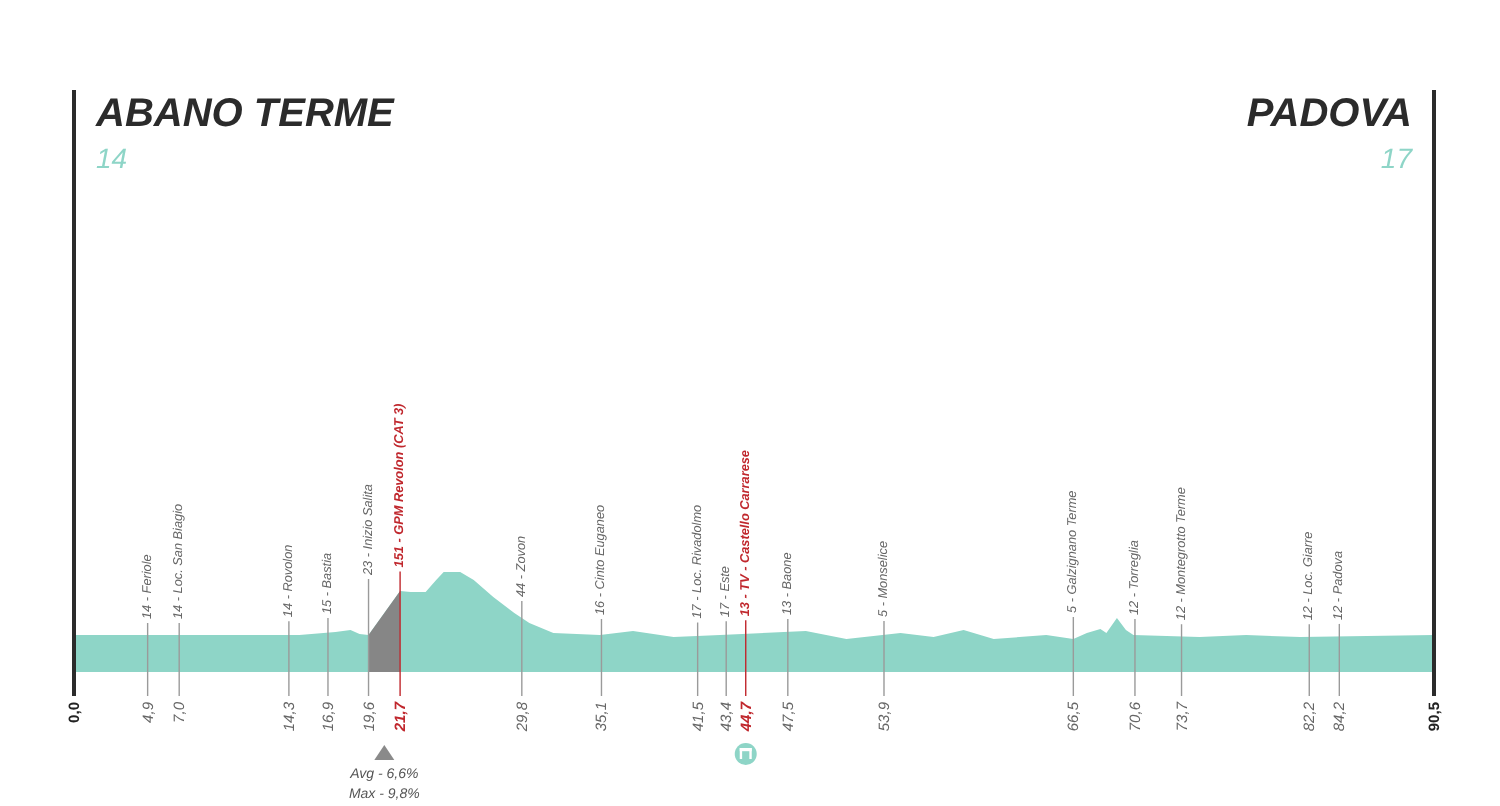  I want to click on ref-line-label: PADOVA, so click(1329, 114).